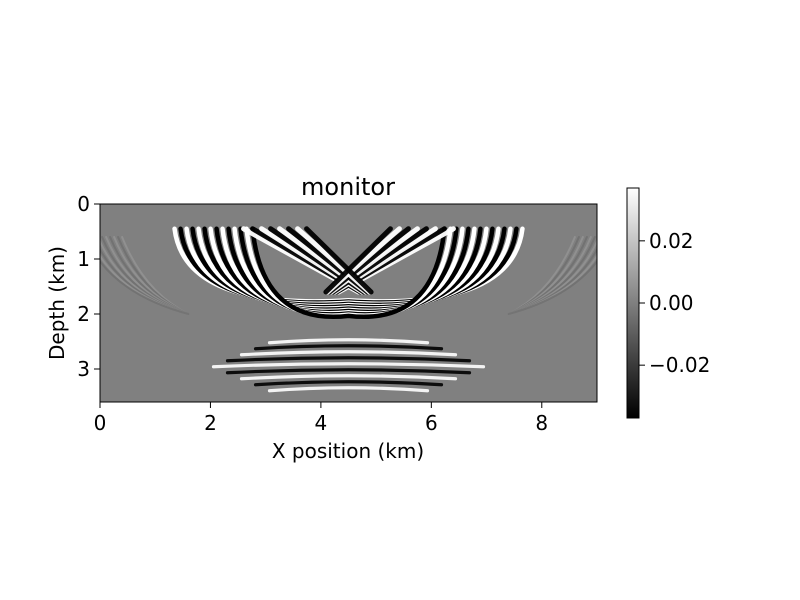 Image resolution: width=800 pixels, height=600 pixels. What do you see at coordinates (83, 314) in the screenshot?
I see `y-tick-label: 2` at bounding box center [83, 314].